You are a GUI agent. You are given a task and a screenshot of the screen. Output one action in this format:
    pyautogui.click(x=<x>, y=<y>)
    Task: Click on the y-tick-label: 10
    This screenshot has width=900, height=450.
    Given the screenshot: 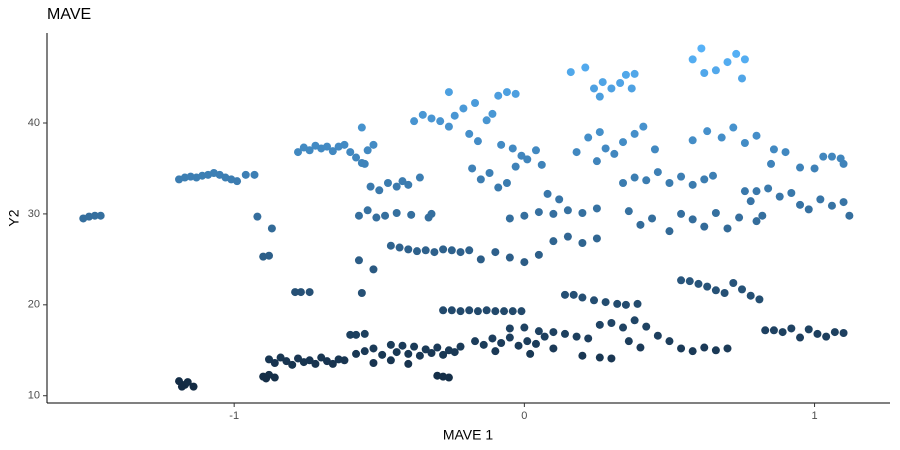 What is the action you would take?
    pyautogui.click(x=34, y=396)
    